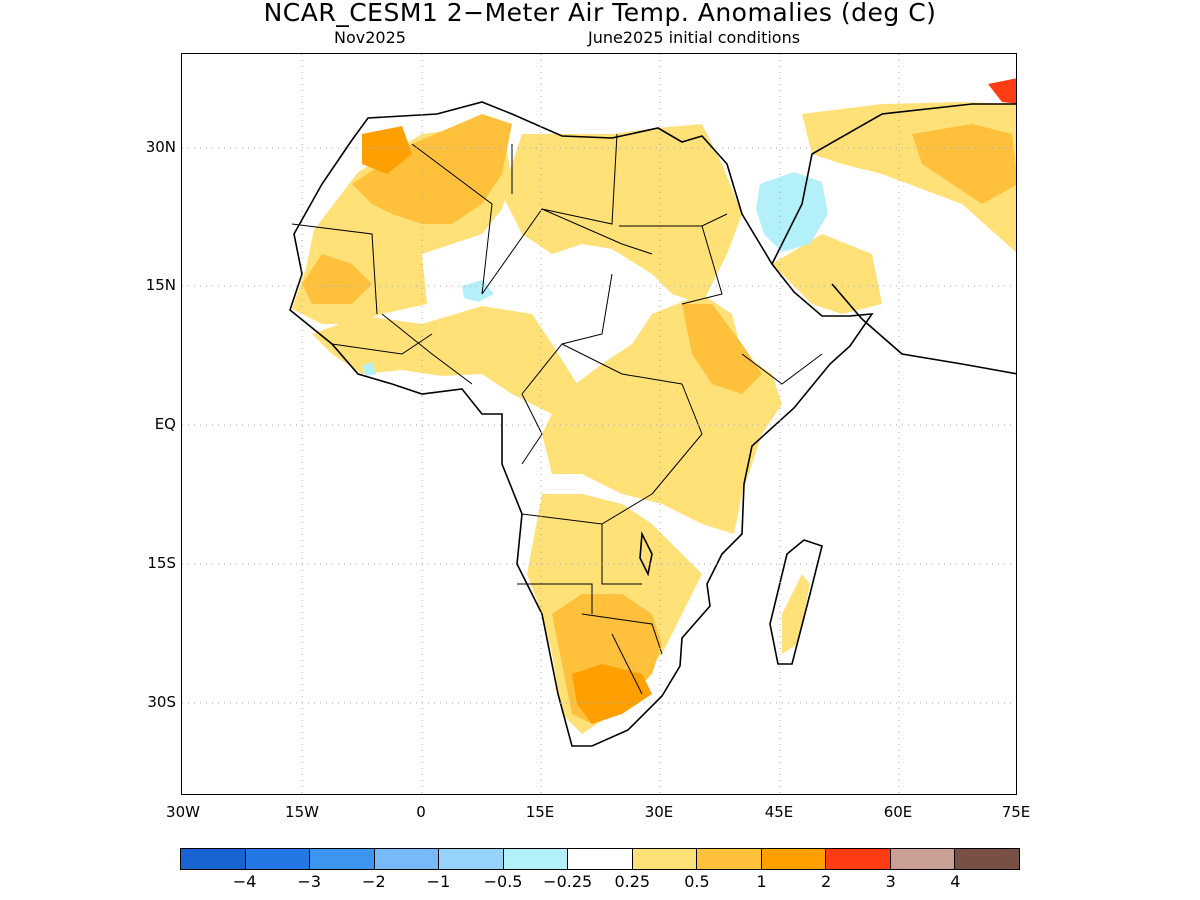 This screenshot has width=1200, height=900. What do you see at coordinates (161, 563) in the screenshot?
I see `lat-label-15s: 15S` at bounding box center [161, 563].